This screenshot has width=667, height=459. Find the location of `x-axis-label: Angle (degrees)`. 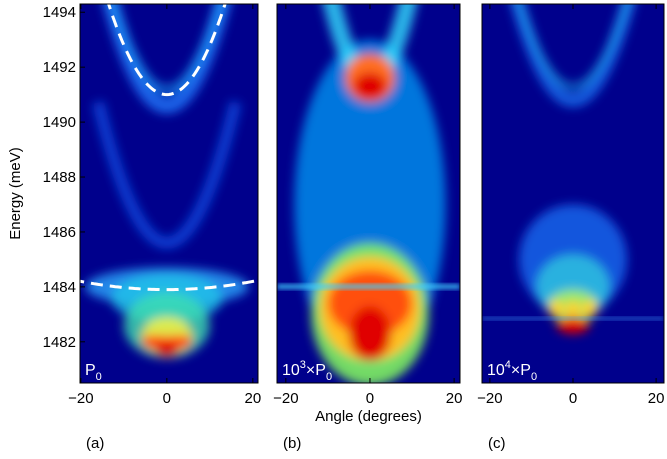

x-axis-label: Angle (degrees) is located at coordinates (368, 416).